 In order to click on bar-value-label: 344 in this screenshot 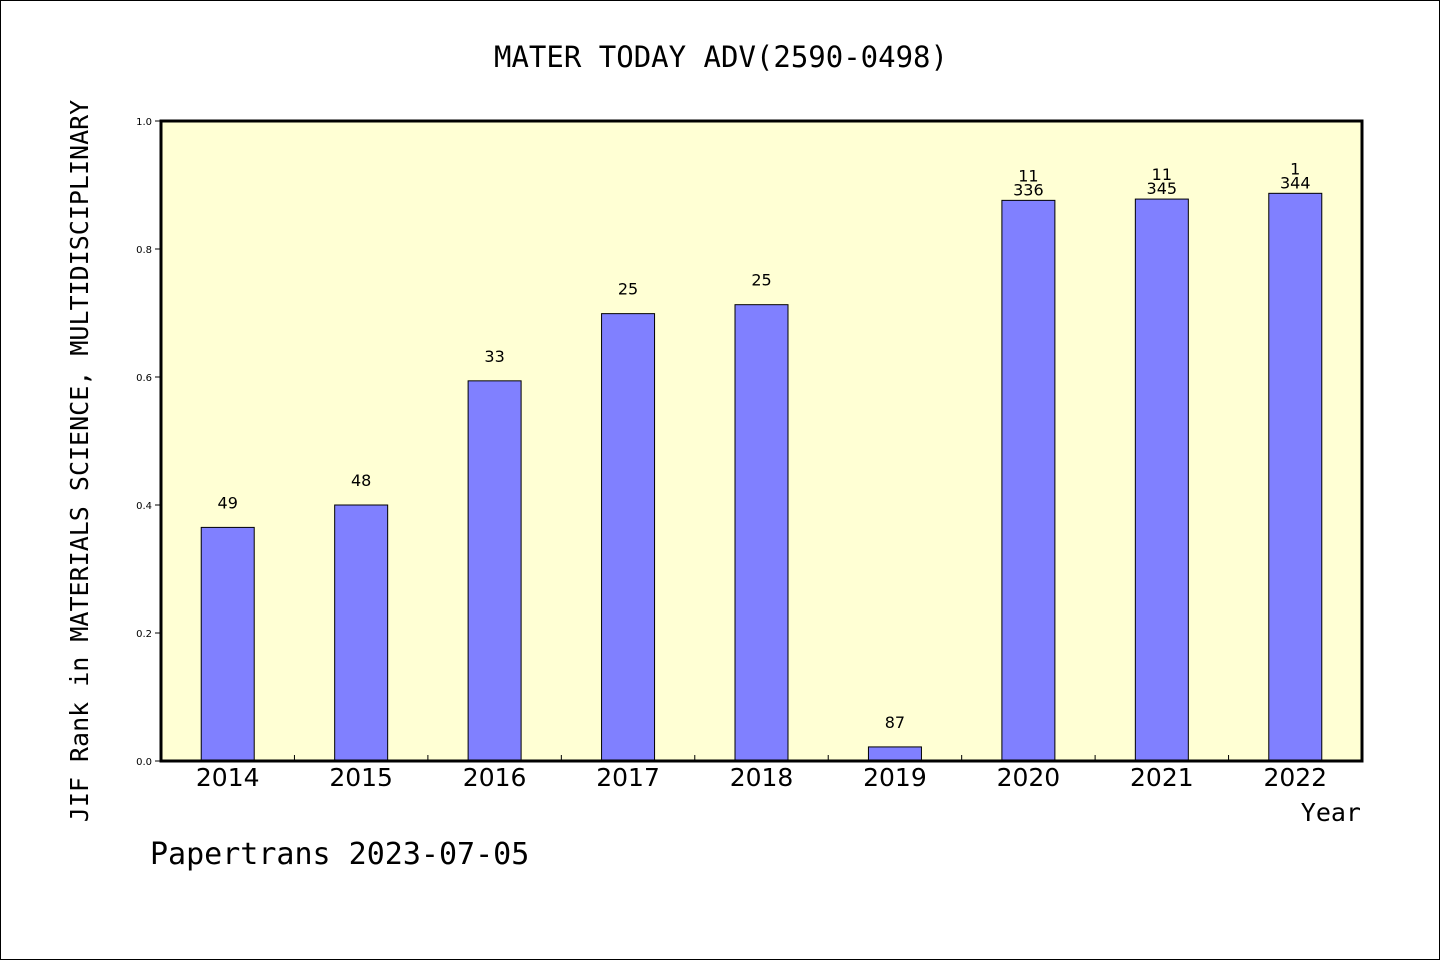, I will do `click(1295, 182)`.